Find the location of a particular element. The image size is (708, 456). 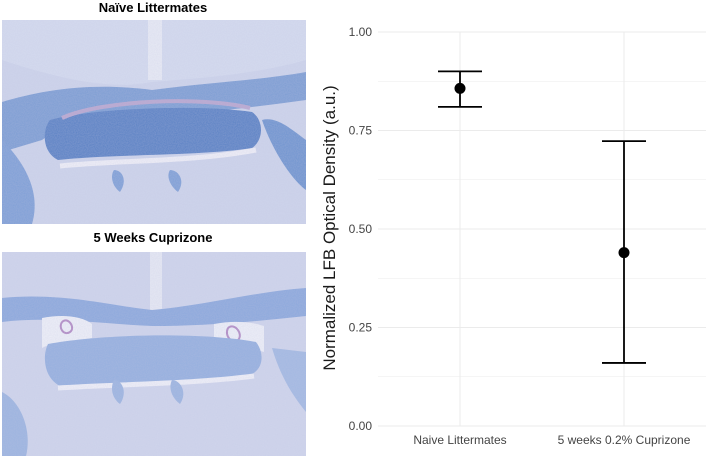

y-tick-label: 0.25 is located at coordinates (361, 328).